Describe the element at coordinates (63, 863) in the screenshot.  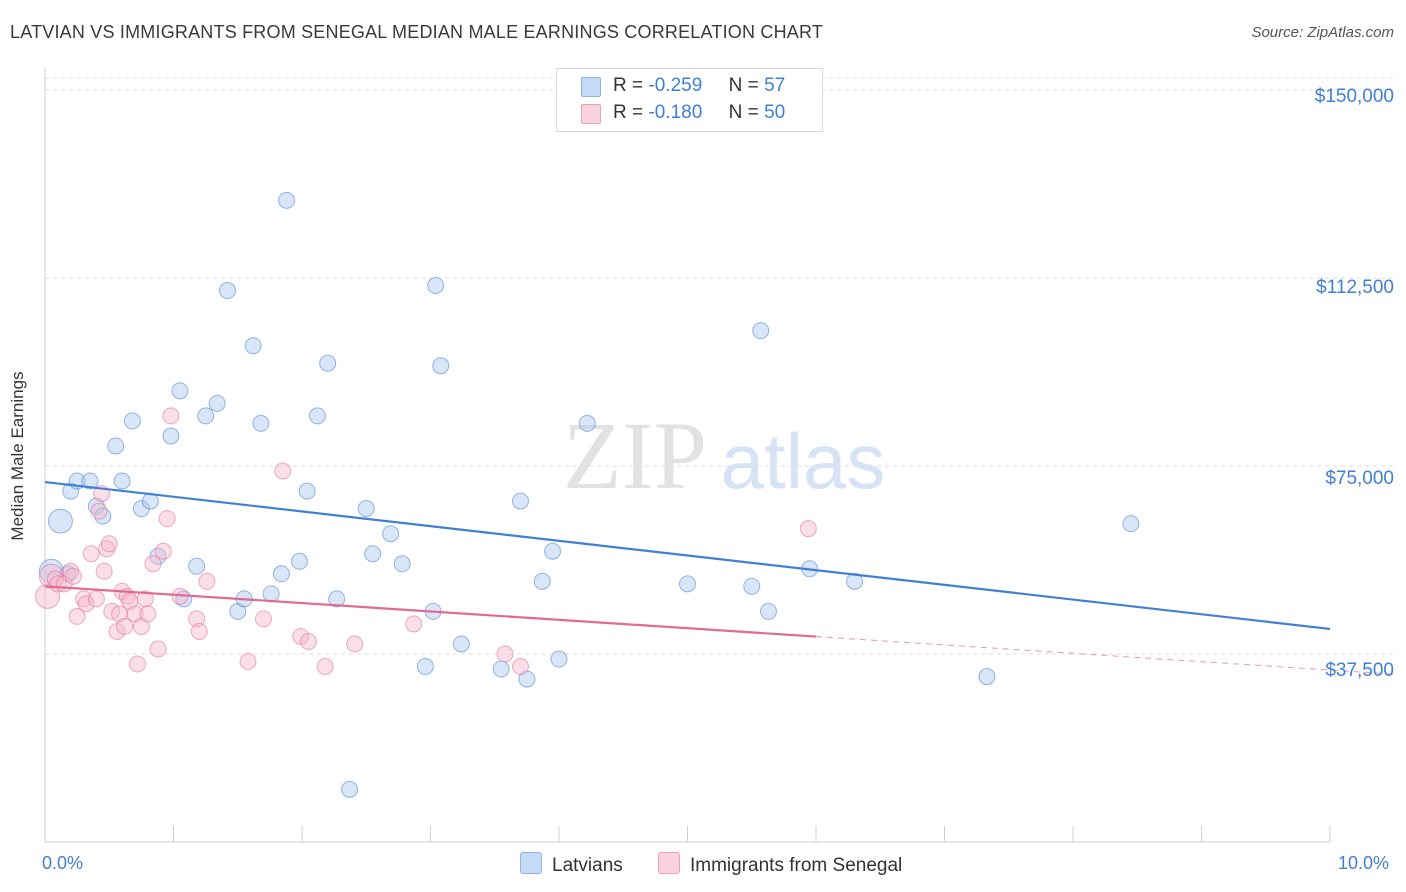
I see `x-tick-label-min: 0.0%` at that location.